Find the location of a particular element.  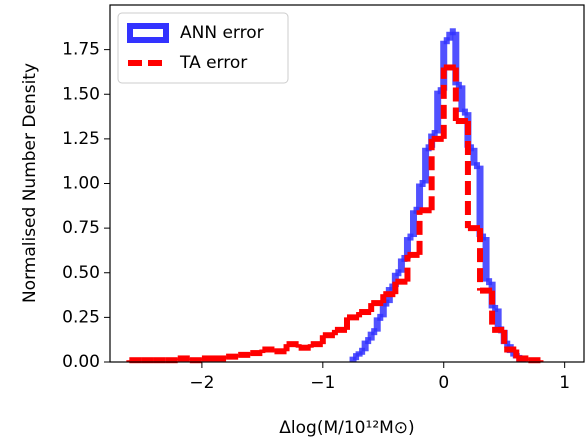

y-tick-label: 0.75 is located at coordinates (81, 228).